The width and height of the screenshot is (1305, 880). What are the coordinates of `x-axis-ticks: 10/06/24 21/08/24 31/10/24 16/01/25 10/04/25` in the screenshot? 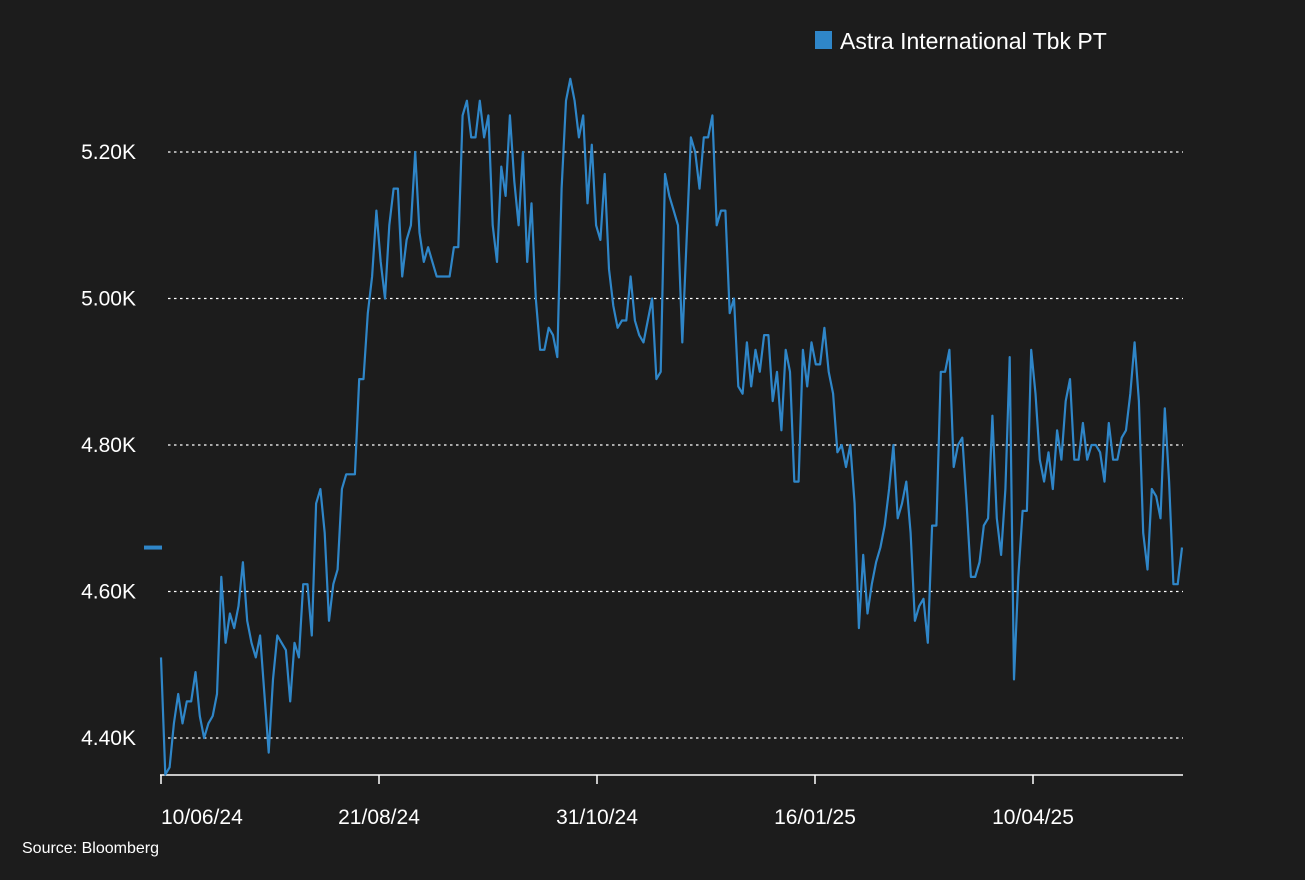 It's located at (617, 802).